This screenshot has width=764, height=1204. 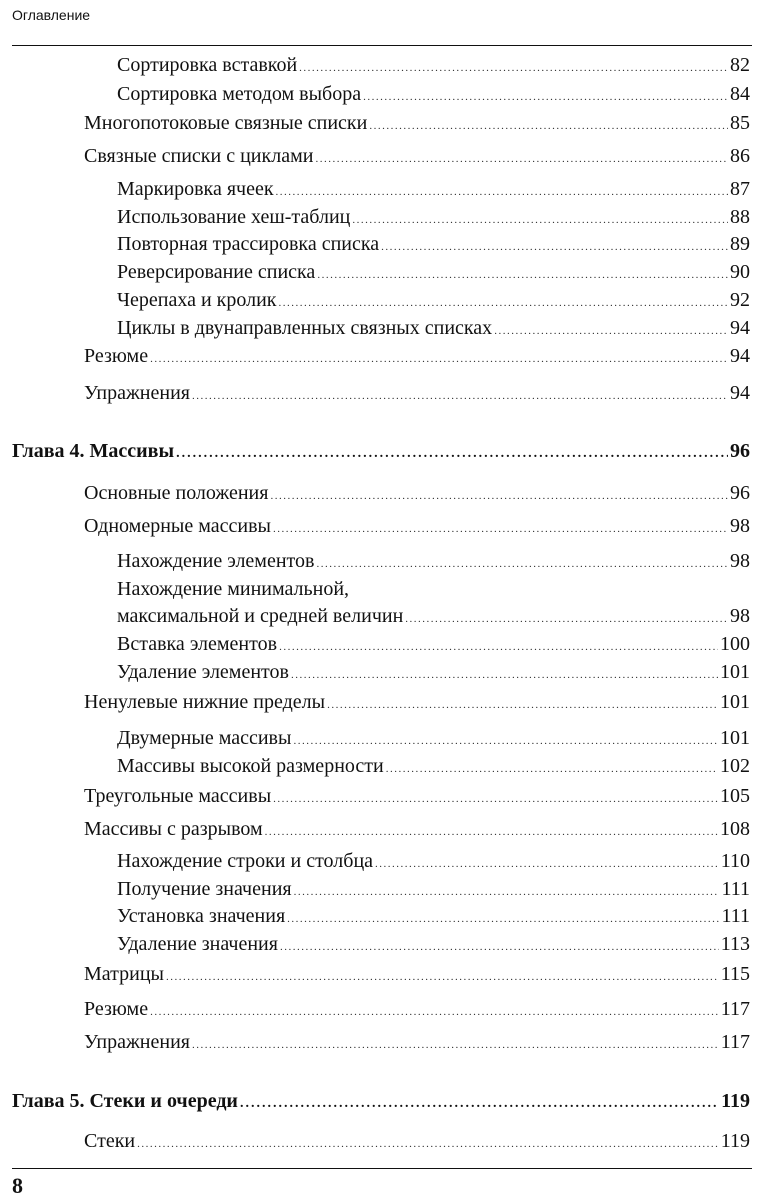 What do you see at coordinates (204, 738) in the screenshot?
I see `toc-entry-title: Двумерные массивы` at bounding box center [204, 738].